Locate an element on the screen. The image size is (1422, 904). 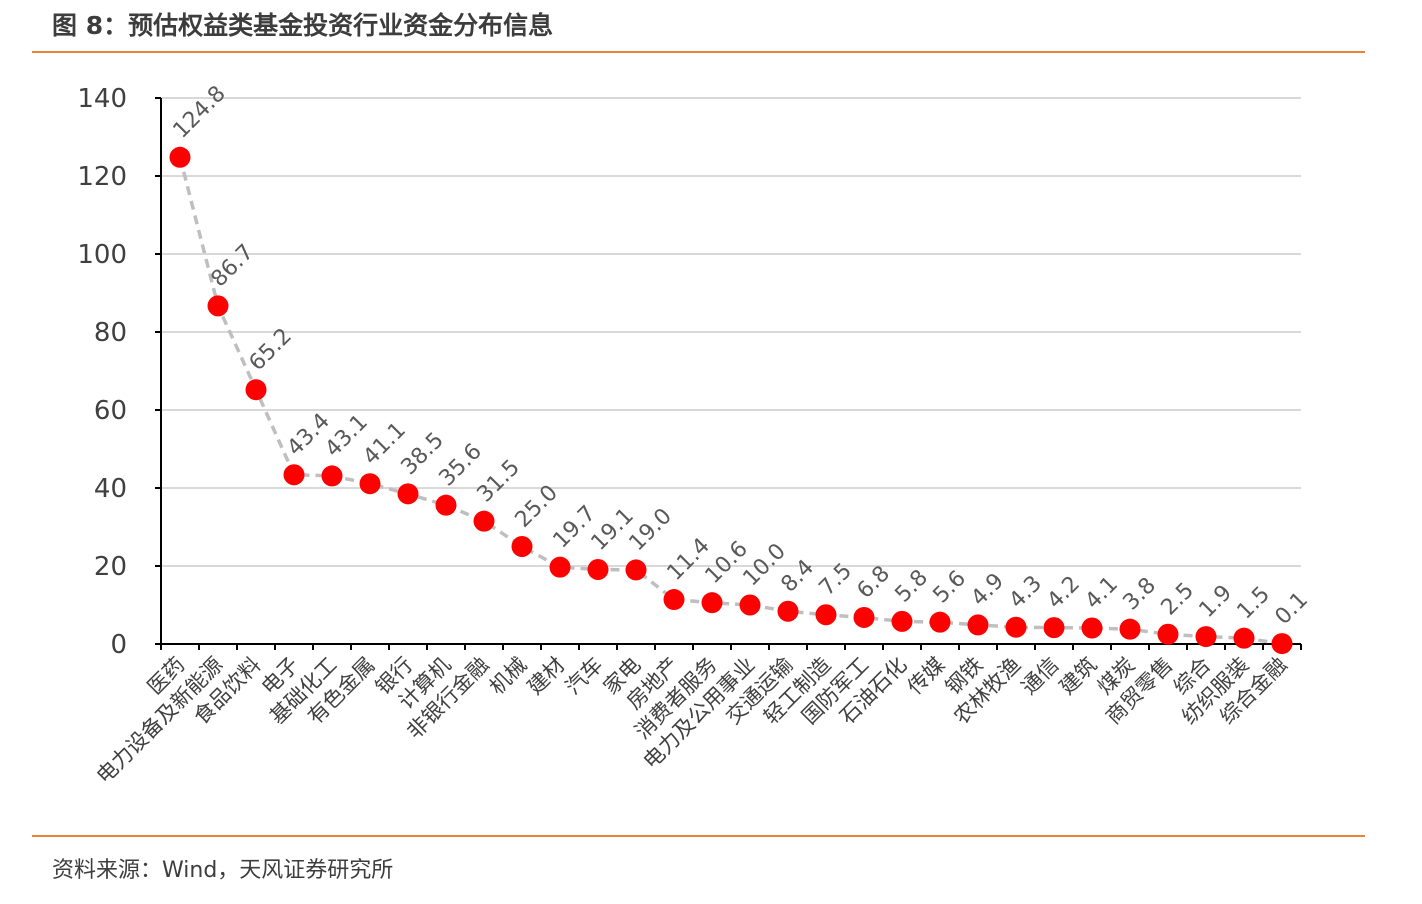
y-tick-label: 40 is located at coordinates (110, 489).